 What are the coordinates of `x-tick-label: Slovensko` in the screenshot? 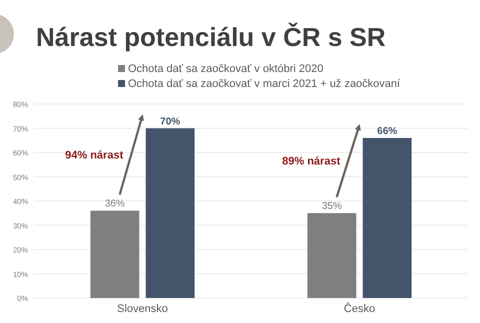 It's located at (142, 309).